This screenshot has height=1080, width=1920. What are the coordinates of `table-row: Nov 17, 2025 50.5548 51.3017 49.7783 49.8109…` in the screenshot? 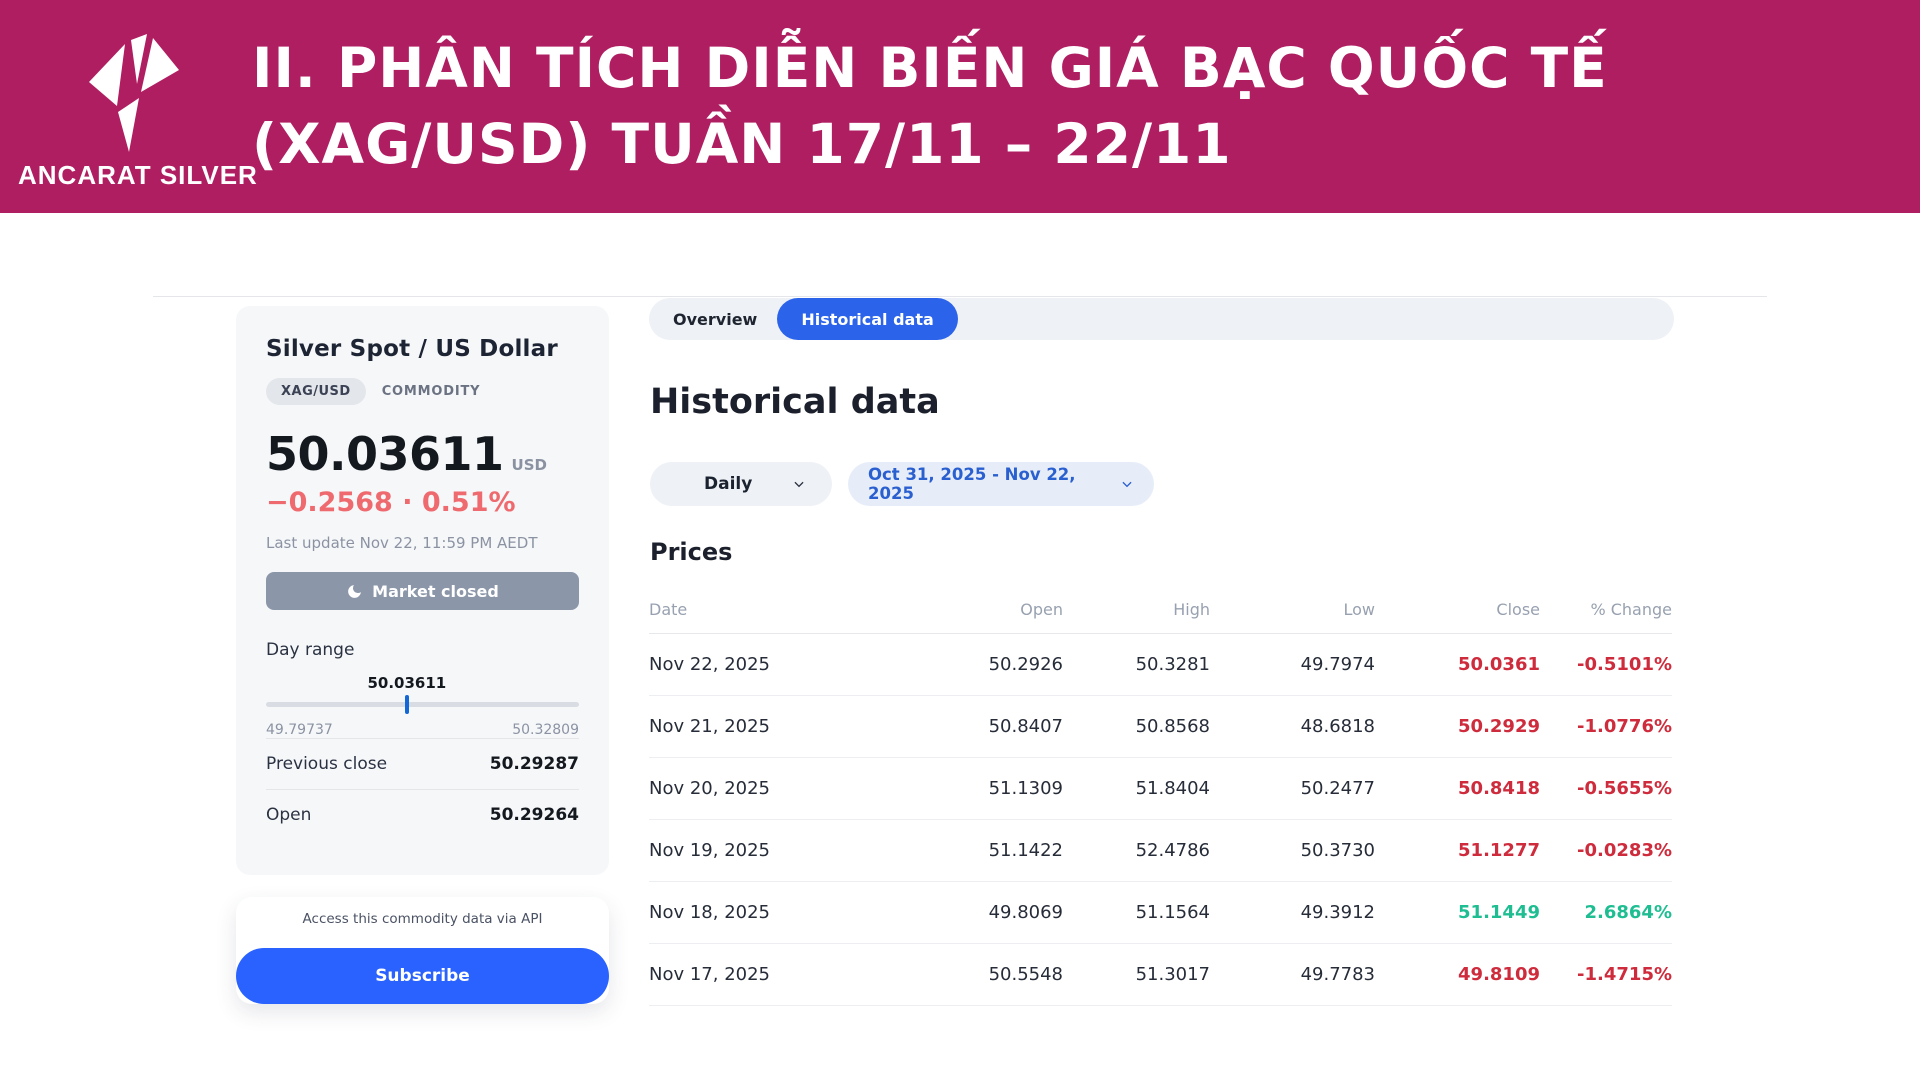 It's located at (1160, 974).